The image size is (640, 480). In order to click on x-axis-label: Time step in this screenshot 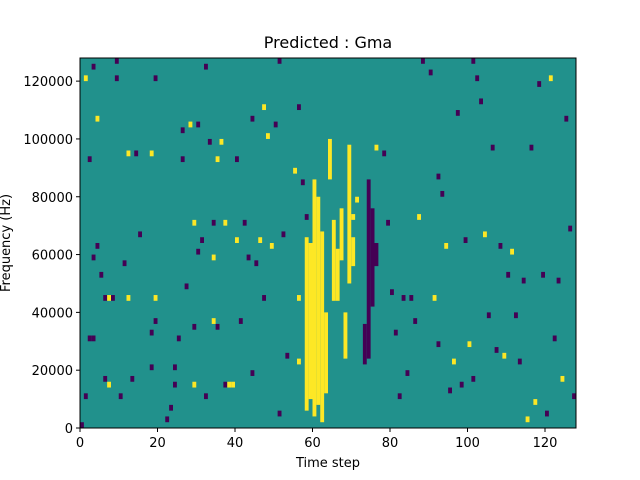, I will do `click(327, 463)`.